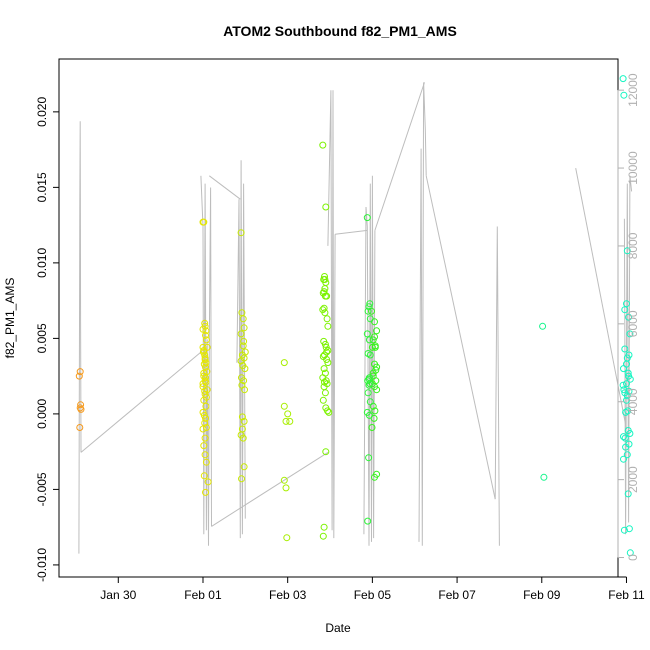 This screenshot has height=650, width=650. What do you see at coordinates (203, 595) in the screenshot?
I see `x-tick-label: Feb 01` at bounding box center [203, 595].